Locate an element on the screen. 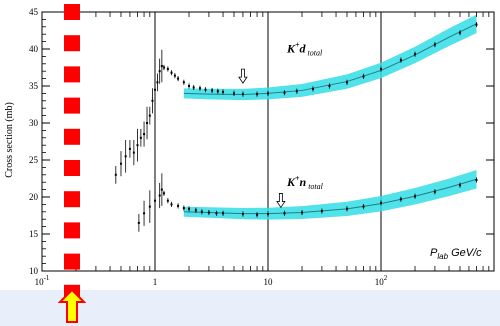  x-tick-label: 10-1 is located at coordinates (42, 280).